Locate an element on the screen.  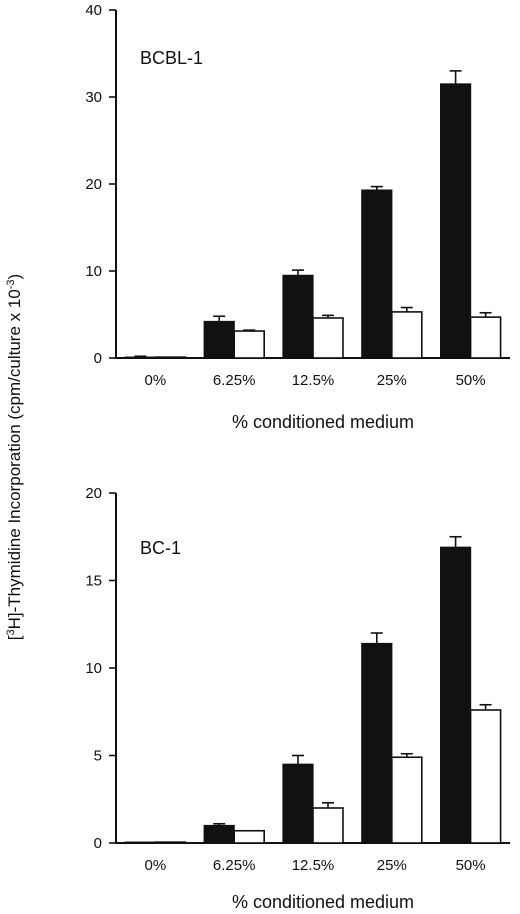
y-tick-label: 5 is located at coordinates (98, 756).